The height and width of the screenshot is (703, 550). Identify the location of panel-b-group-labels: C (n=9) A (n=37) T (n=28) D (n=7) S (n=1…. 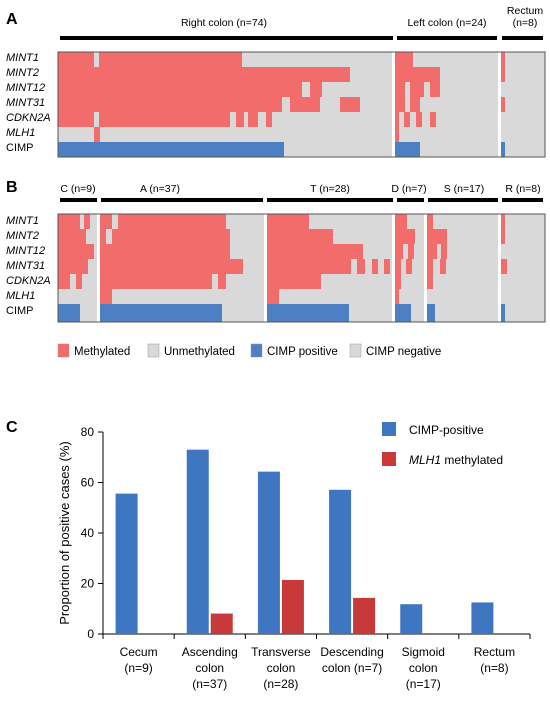
(300, 189).